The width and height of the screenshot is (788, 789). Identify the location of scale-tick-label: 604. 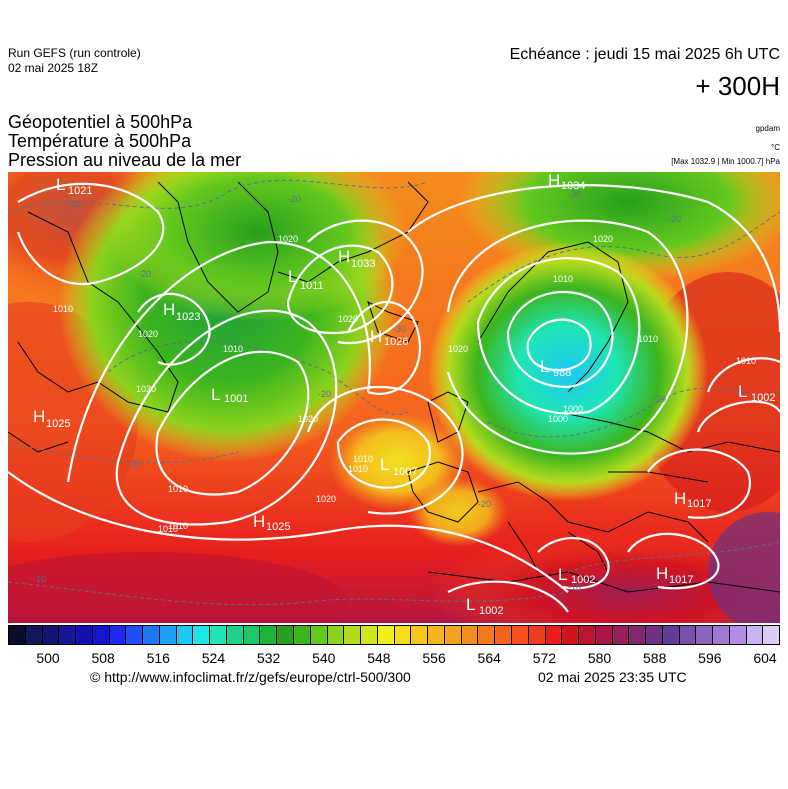
(765, 658).